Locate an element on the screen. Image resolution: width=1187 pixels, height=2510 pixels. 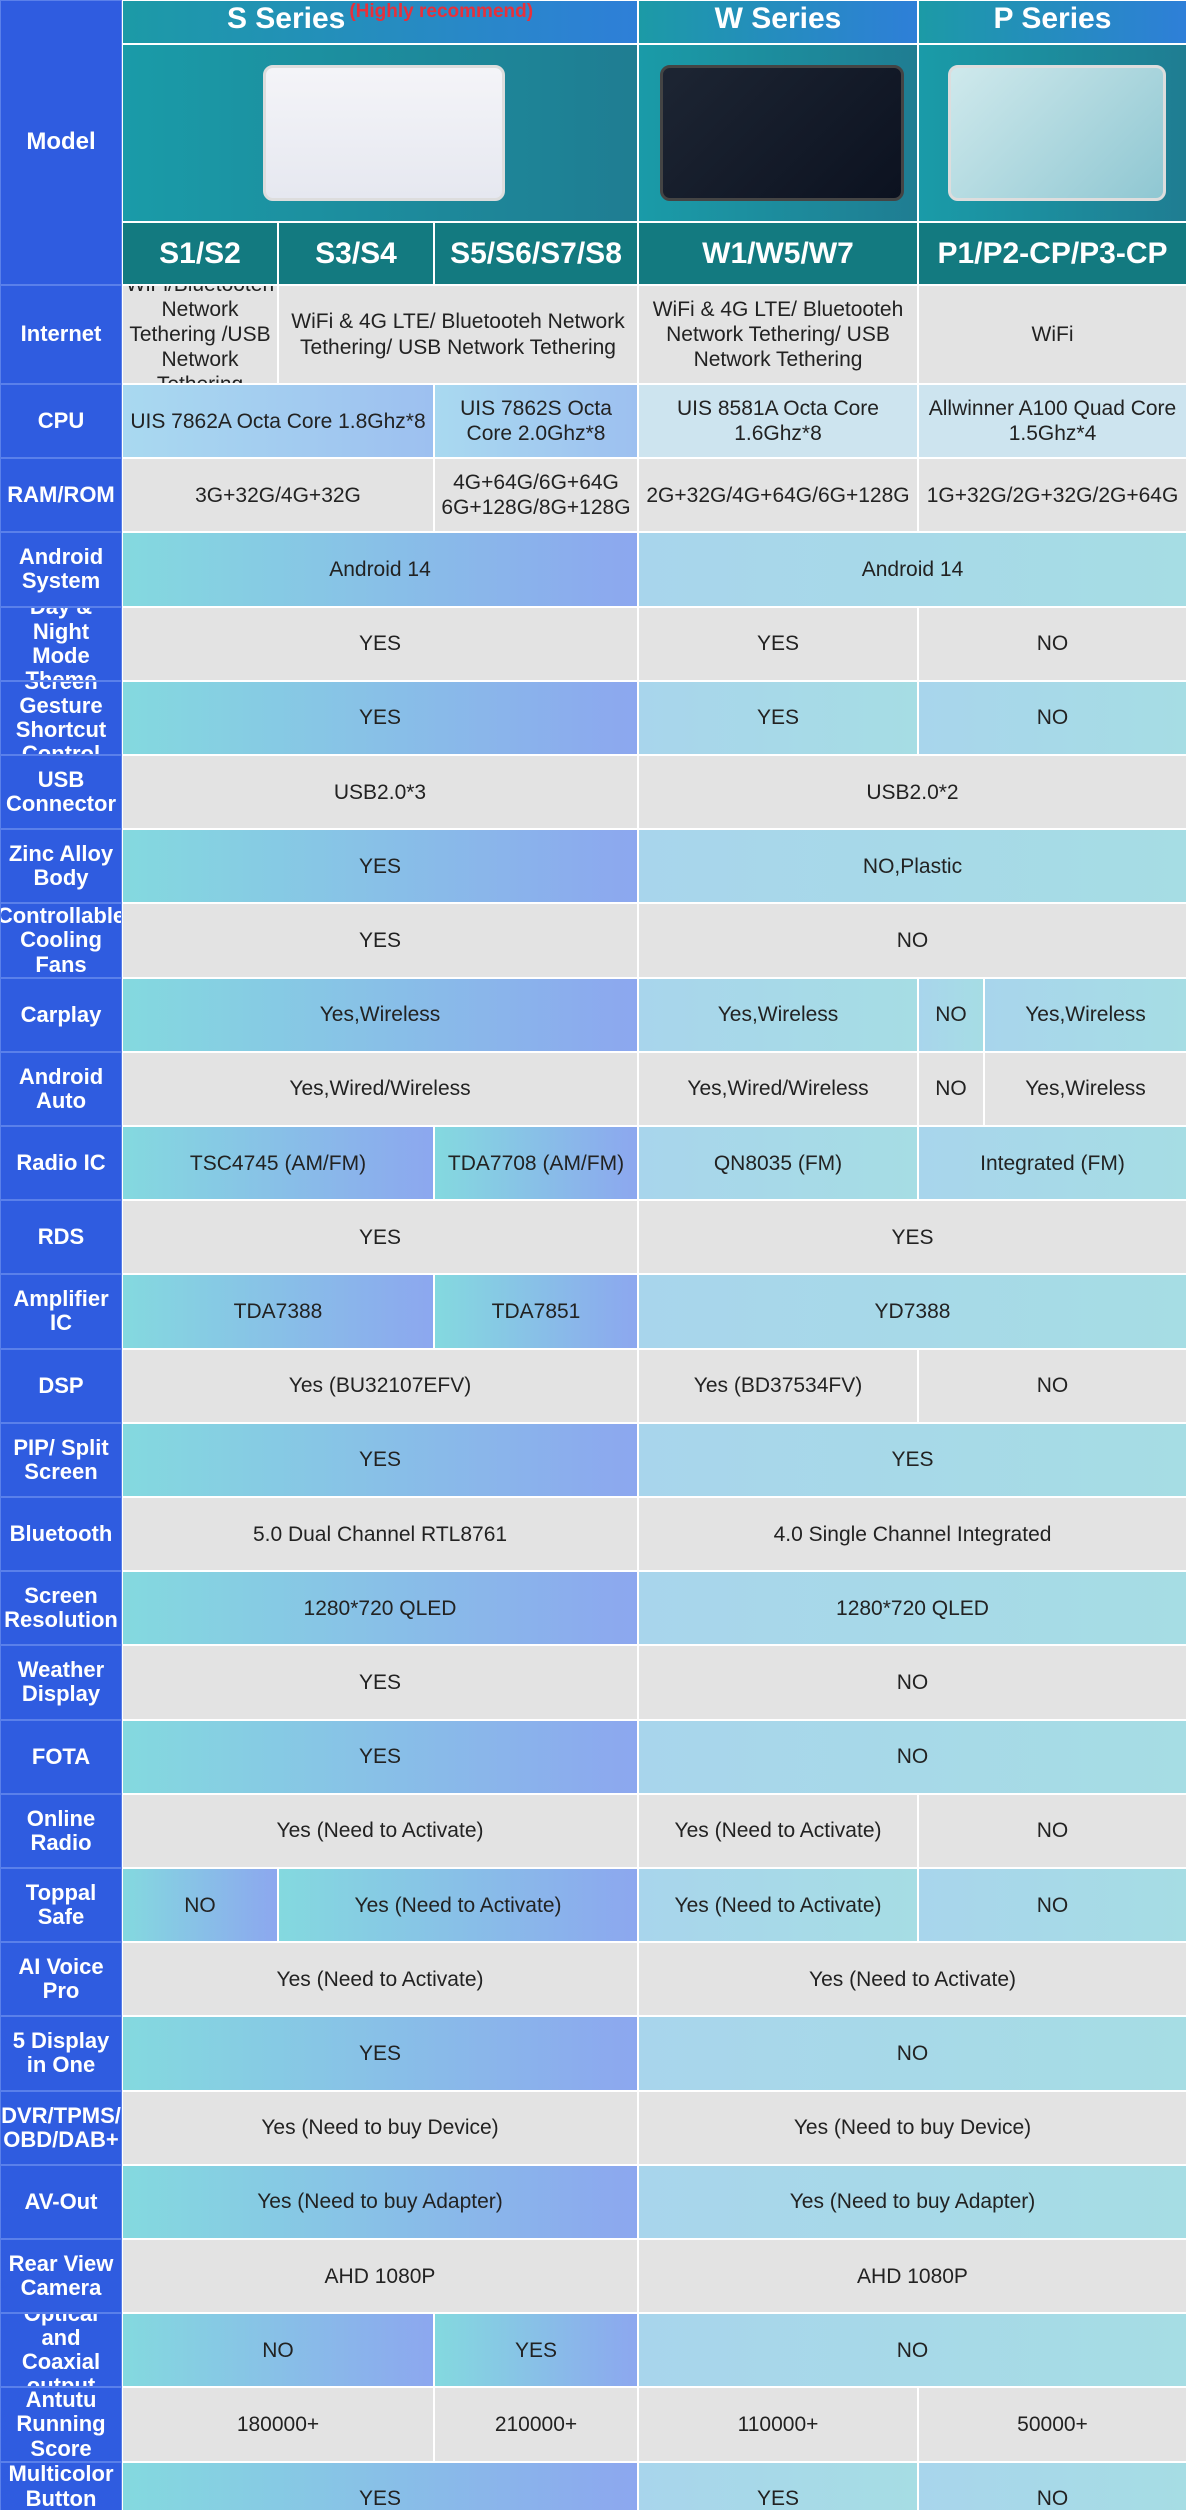
cell: Integrated (FM) is located at coordinates (1052, 1163).